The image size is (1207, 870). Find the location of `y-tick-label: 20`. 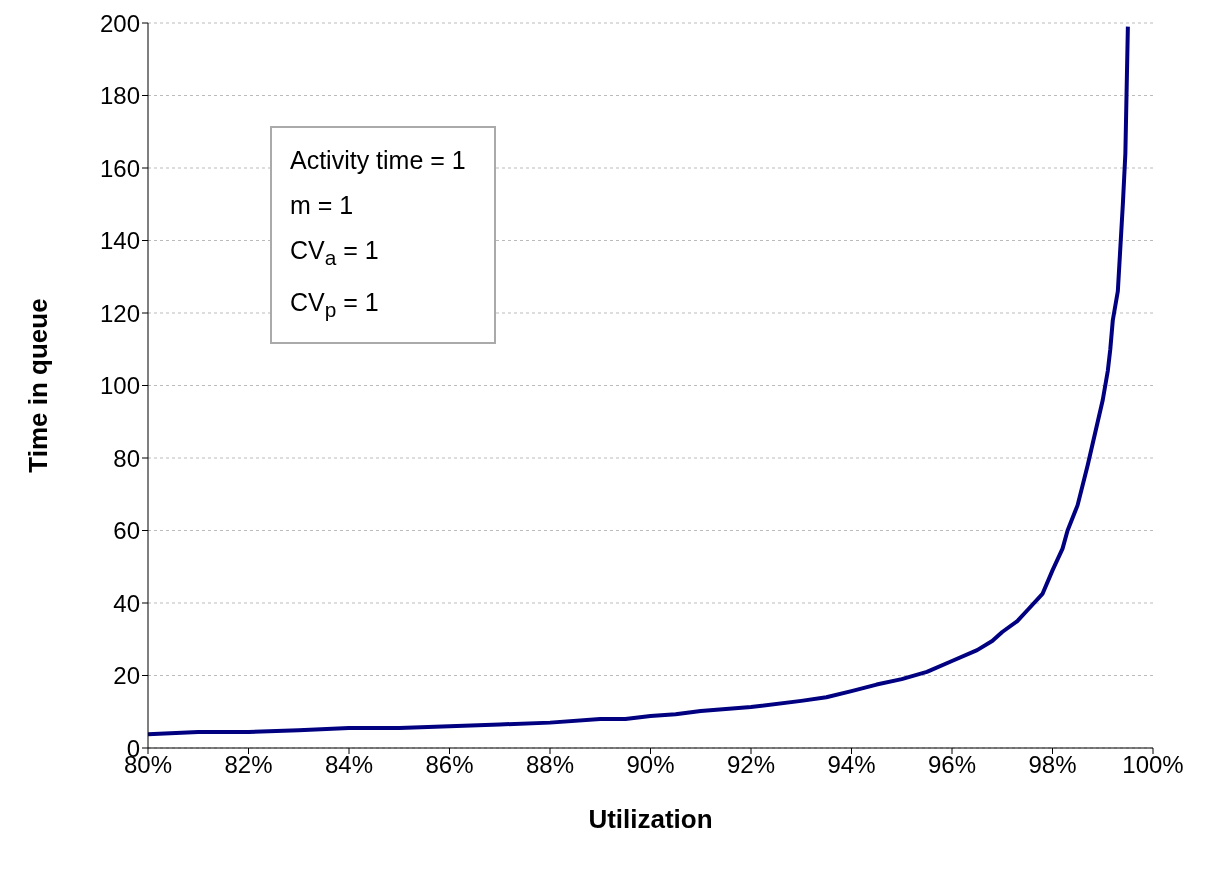

y-tick-label: 20 is located at coordinates (126, 676).